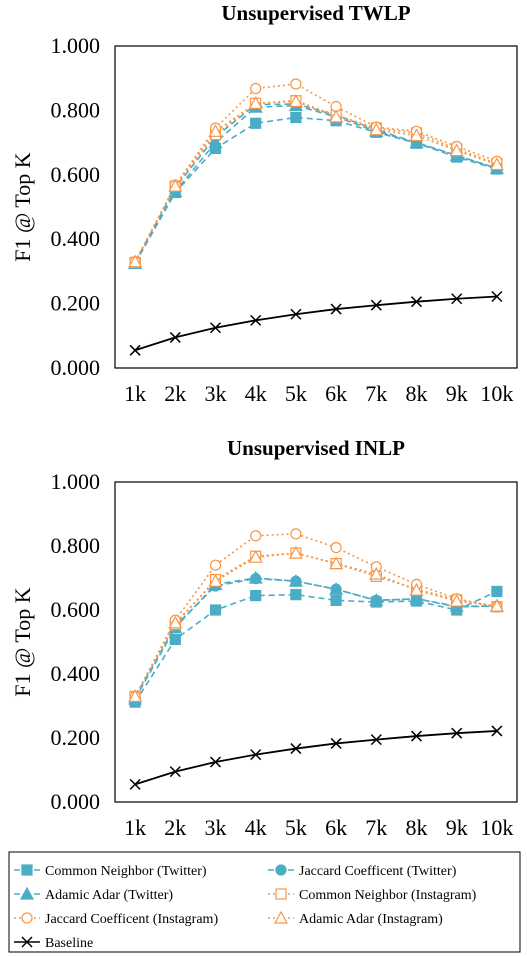  Describe the element at coordinates (116, 919) in the screenshot. I see `legend-entry: Jaccard Coefficent (Instagram)` at that location.